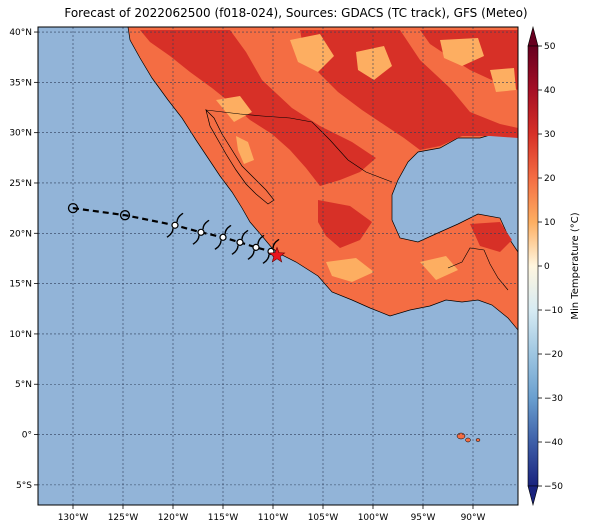 This screenshot has width=592, height=529. I want to click on colorbar-tick-label: 50, so click(550, 47).